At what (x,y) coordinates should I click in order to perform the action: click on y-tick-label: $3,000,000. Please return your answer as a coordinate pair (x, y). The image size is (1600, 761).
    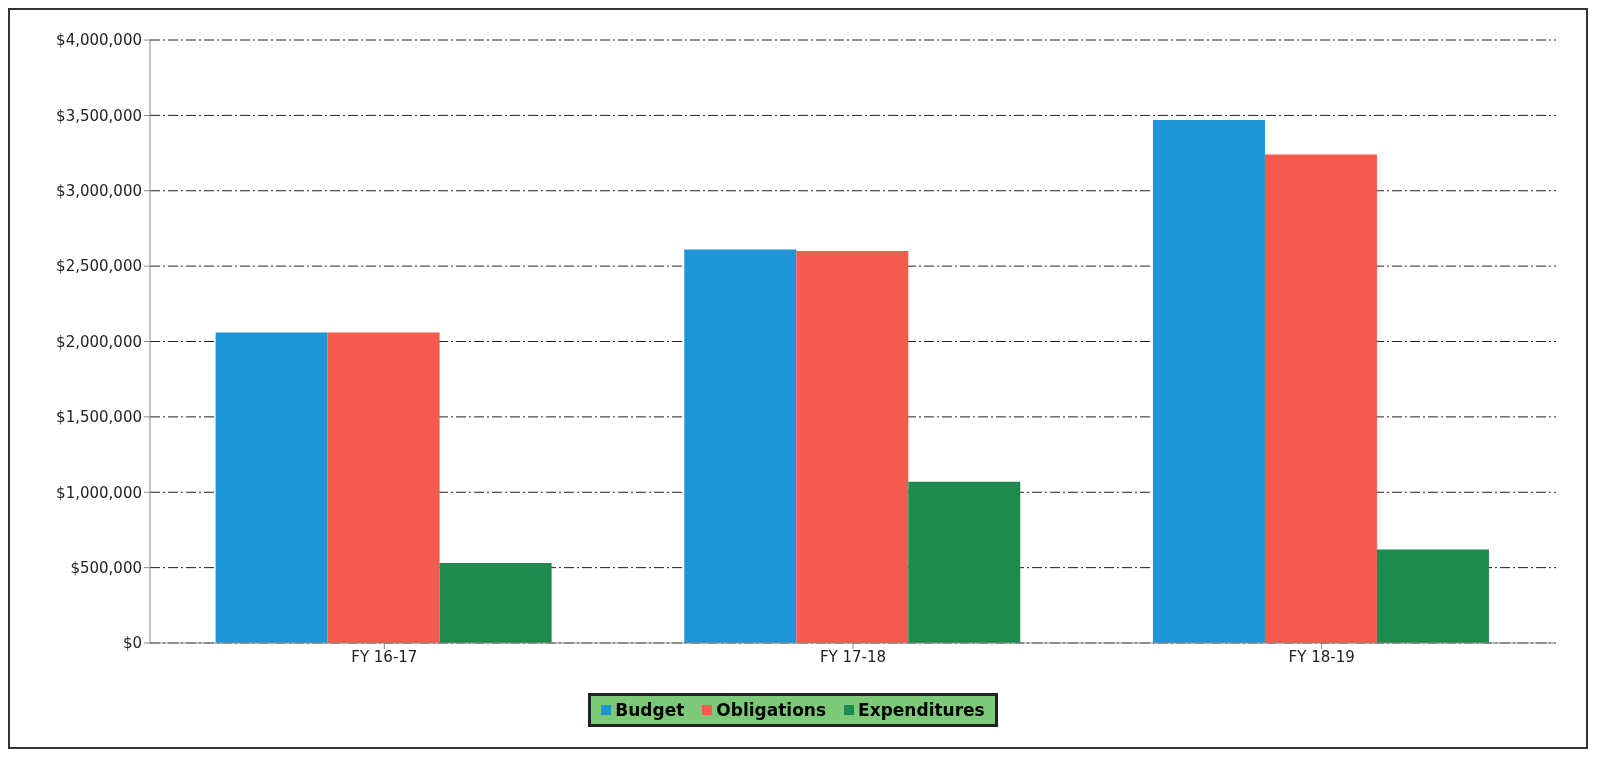
    Looking at the image, I should click on (99, 191).